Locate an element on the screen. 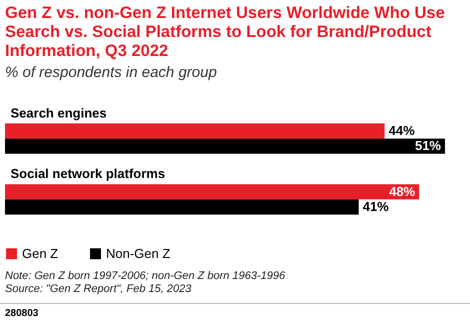 The width and height of the screenshot is (470, 327). legend-label: Non-Gen Z is located at coordinates (138, 253).